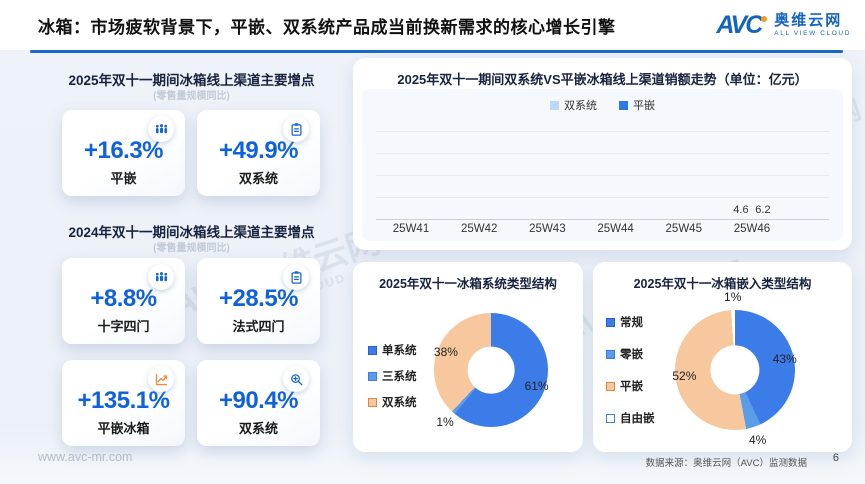  I want to click on stat-card: +8.8% 十字四门, so click(123, 301).